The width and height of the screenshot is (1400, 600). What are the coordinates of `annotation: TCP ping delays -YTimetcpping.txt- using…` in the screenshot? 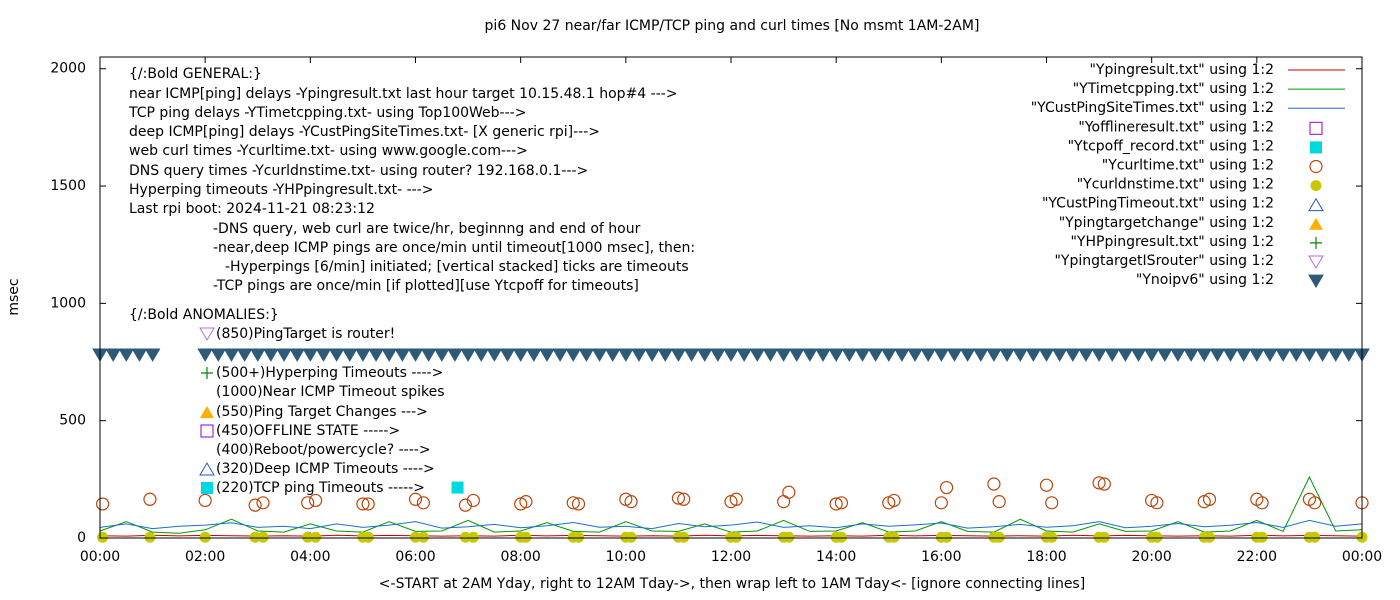 It's located at (327, 113).